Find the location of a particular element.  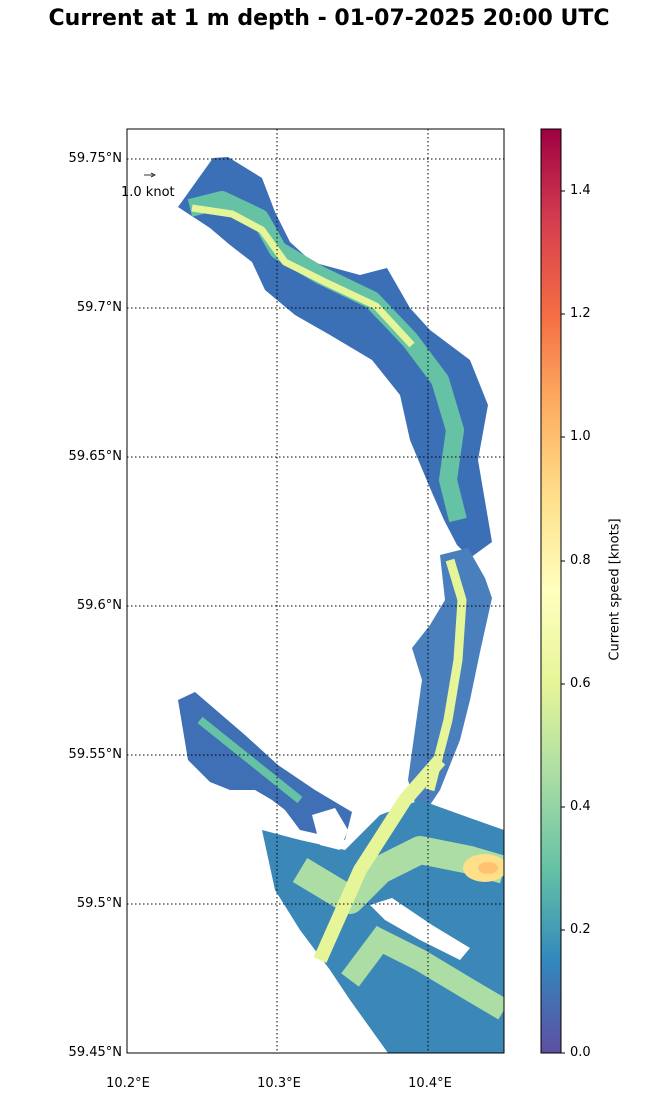

colorbar is located at coordinates (551, 591).